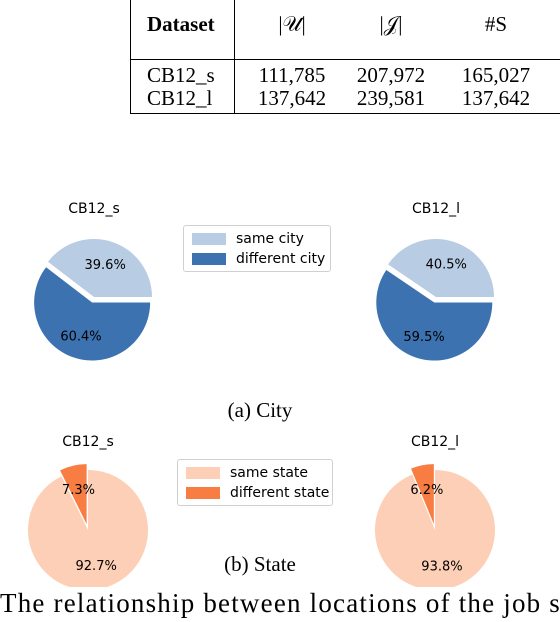  Describe the element at coordinates (391, 75) in the screenshot. I see `table-cell: 207,972` at that location.